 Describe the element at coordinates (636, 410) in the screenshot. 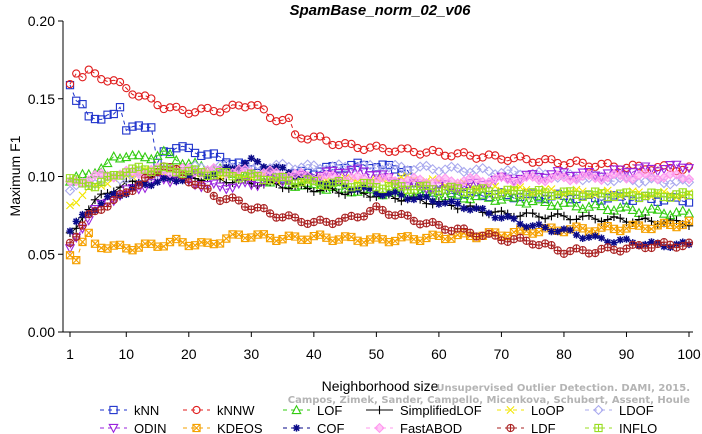

I see `legend-label: LDOF` at that location.